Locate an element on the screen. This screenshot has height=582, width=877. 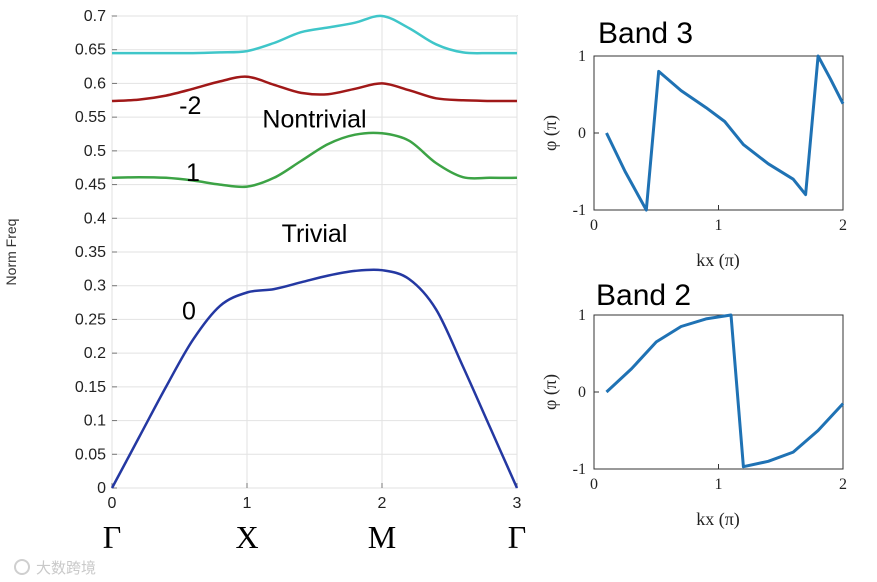
band2-title: Band 2 is located at coordinates (643, 295).